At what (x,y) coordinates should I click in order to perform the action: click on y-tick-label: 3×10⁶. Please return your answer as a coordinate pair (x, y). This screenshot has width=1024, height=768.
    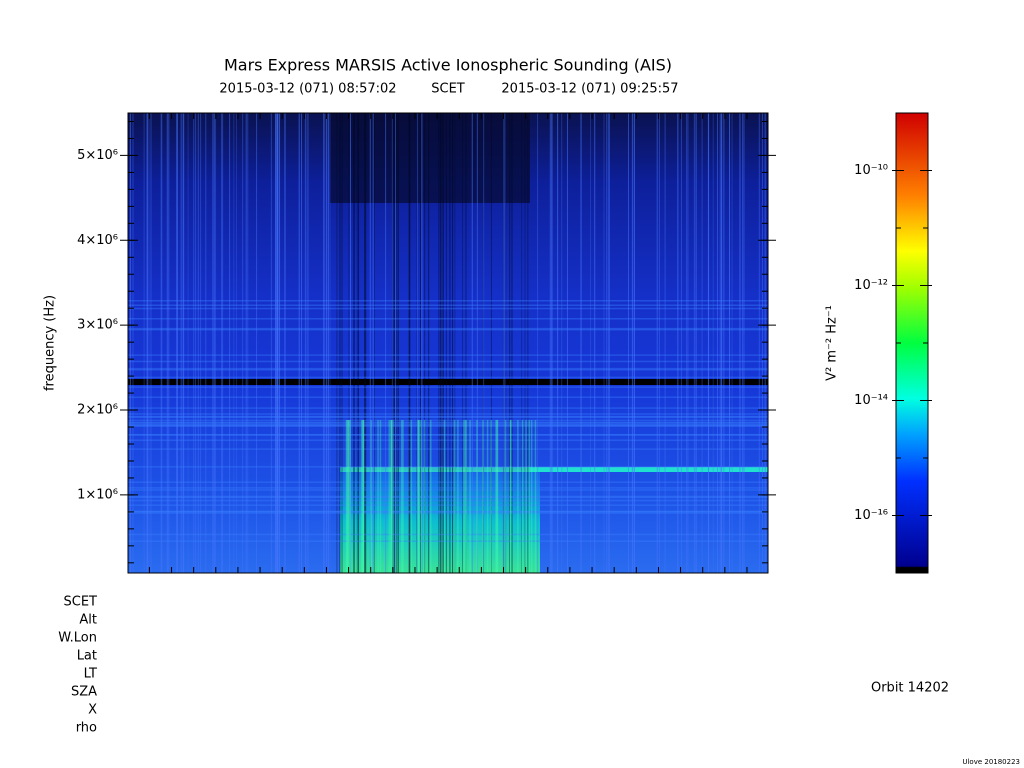
    Looking at the image, I should click on (97, 325).